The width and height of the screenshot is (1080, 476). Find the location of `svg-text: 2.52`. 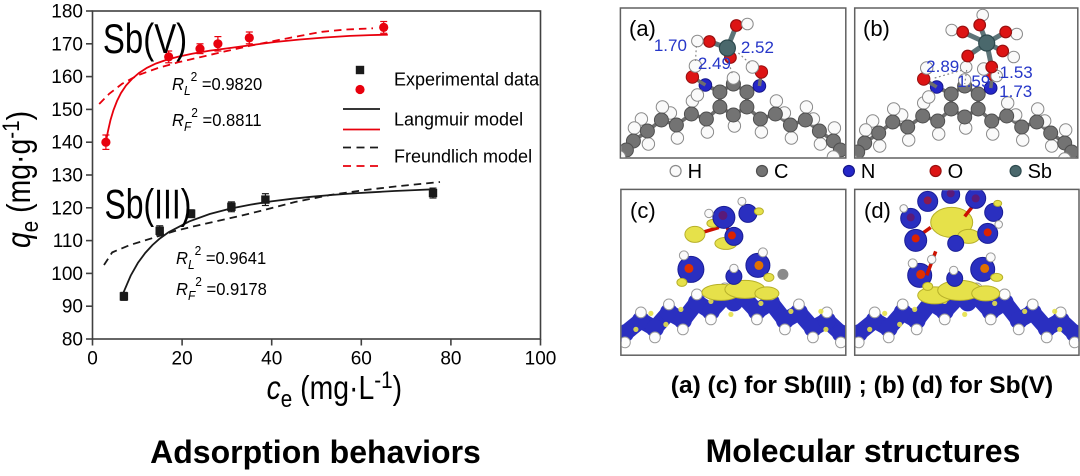

svg-text: 2.52 is located at coordinates (757, 47).